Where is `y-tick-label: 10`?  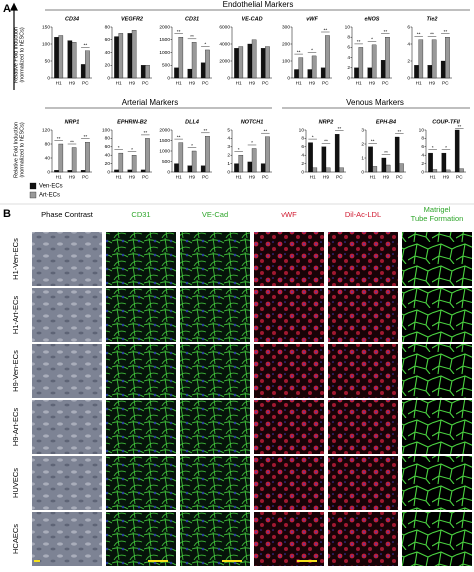
y-tick-label: 10 is located at coordinates (348, 27).